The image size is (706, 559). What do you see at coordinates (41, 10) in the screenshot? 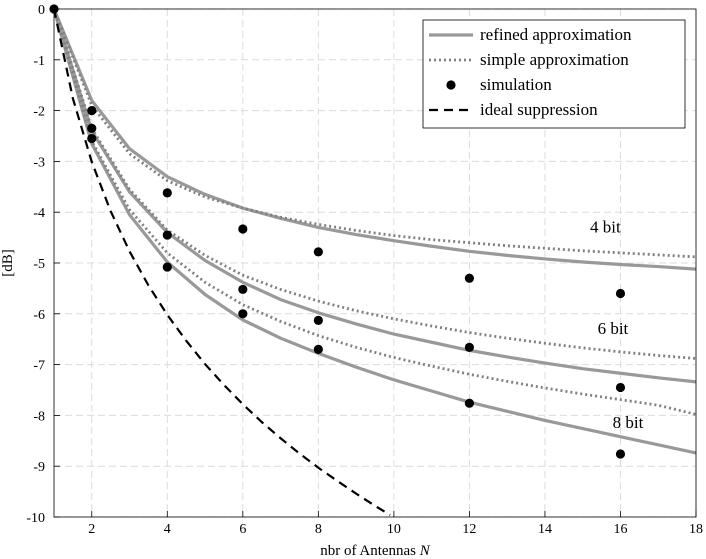
I see `y-tick-label: 0` at bounding box center [41, 10].